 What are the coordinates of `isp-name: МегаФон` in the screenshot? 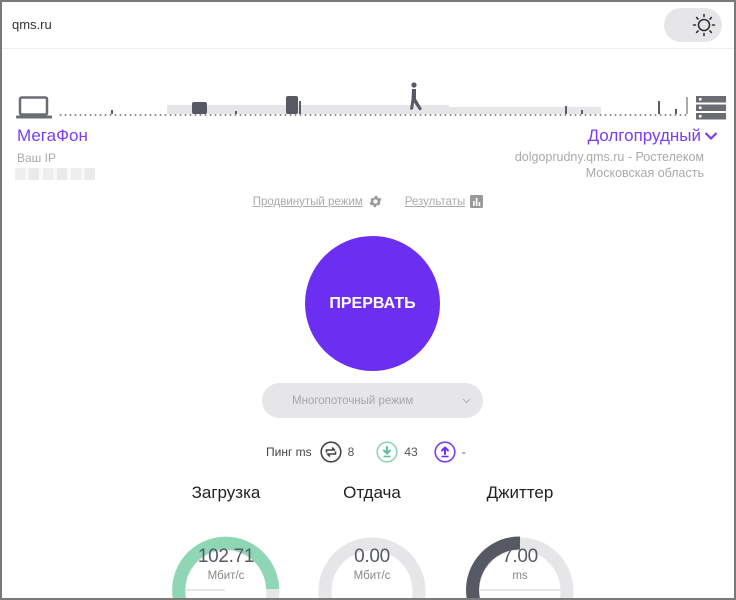 It's located at (52, 135).